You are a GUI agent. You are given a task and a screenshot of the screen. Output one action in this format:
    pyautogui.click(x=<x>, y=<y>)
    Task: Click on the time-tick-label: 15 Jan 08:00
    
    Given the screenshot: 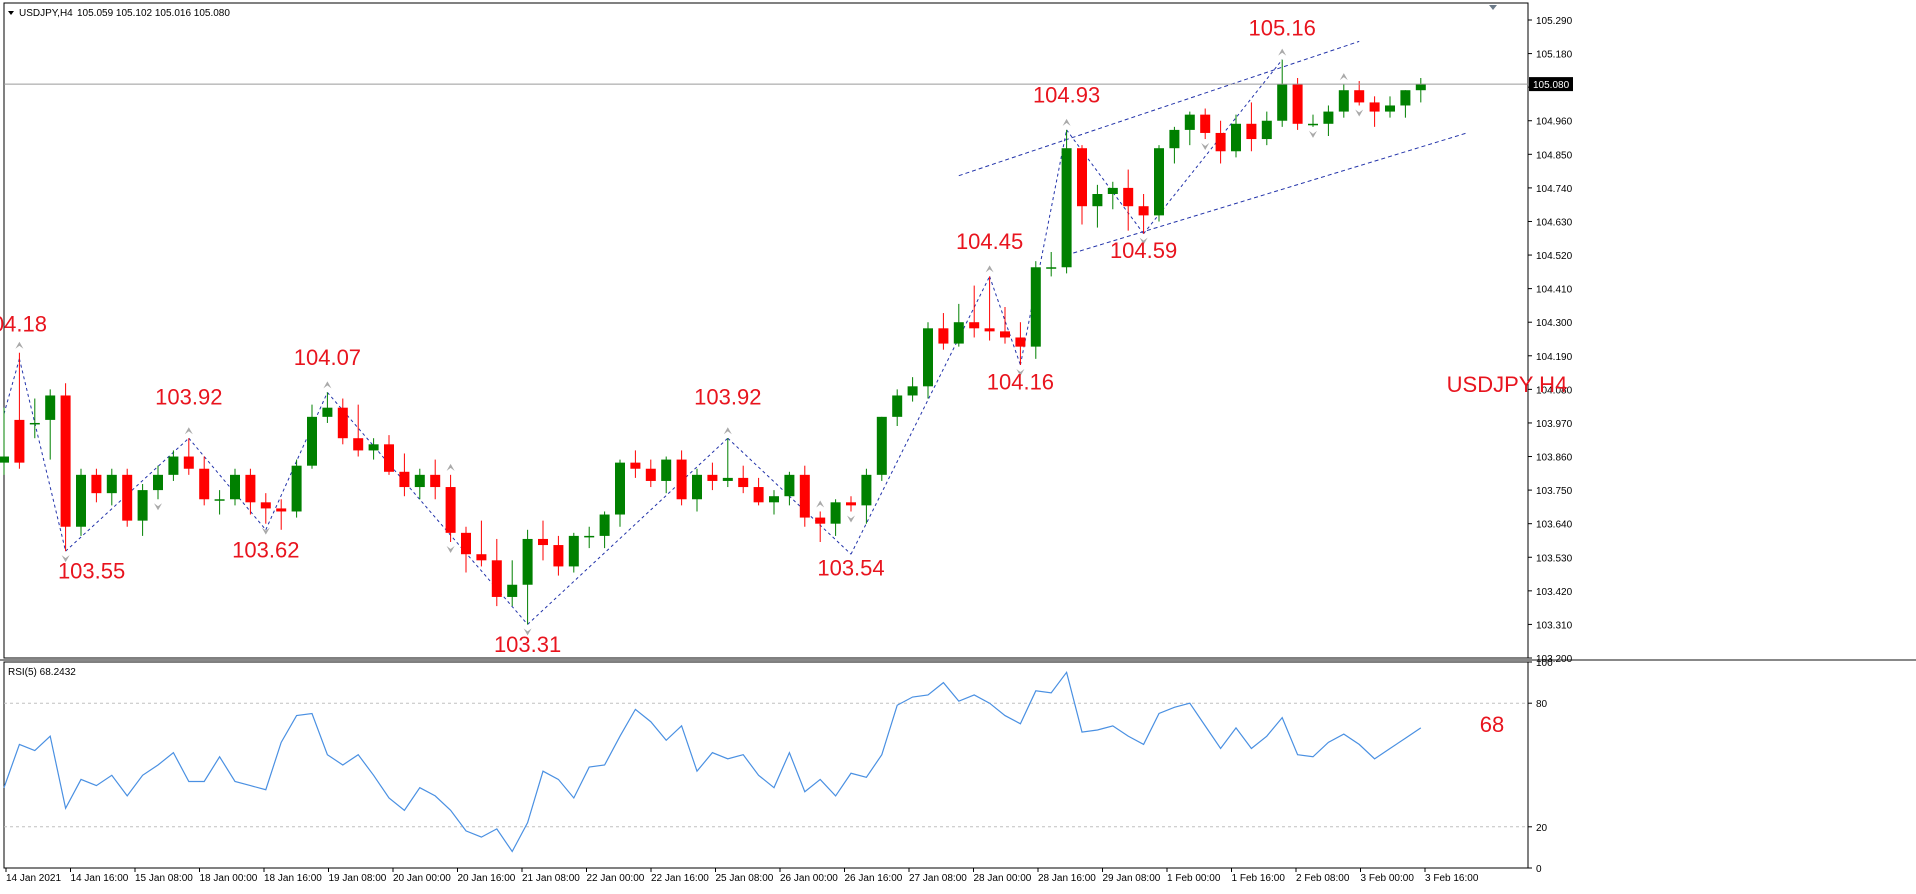 What is the action you would take?
    pyautogui.click(x=164, y=878)
    